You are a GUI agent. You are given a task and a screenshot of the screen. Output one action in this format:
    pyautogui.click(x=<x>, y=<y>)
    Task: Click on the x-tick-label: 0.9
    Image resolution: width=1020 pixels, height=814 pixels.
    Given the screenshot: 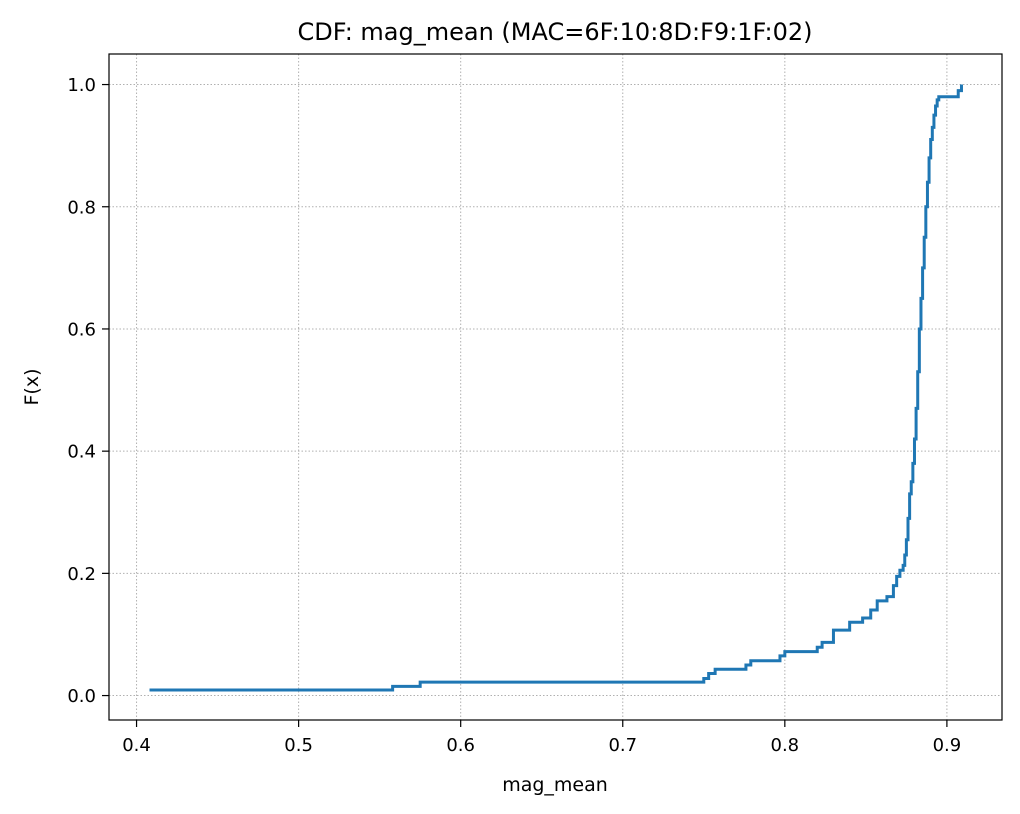 What is the action you would take?
    pyautogui.click(x=947, y=745)
    